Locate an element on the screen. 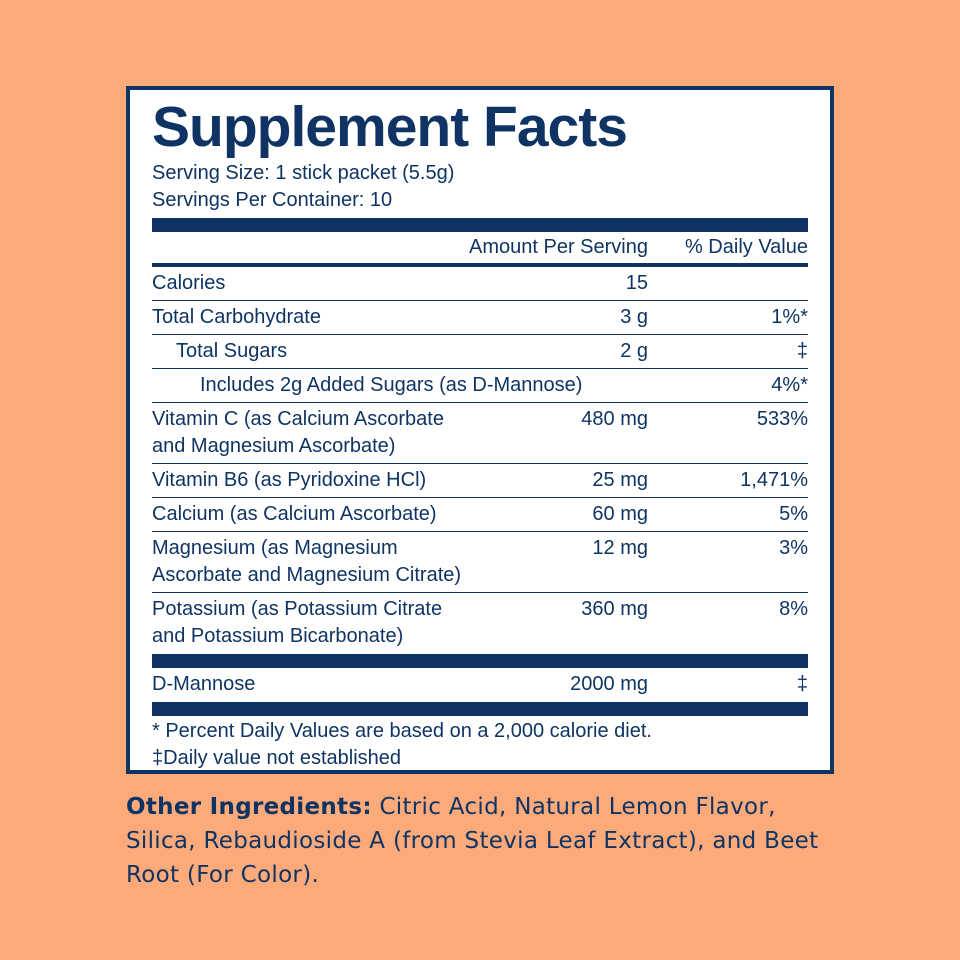 This screenshot has width=960, height=960. medium-rule is located at coordinates (480, 265).